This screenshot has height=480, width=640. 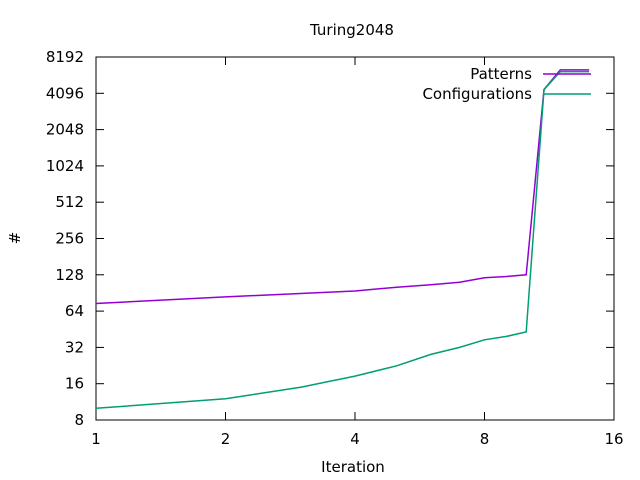 I want to click on x-tick-label: 2, so click(x=226, y=439).